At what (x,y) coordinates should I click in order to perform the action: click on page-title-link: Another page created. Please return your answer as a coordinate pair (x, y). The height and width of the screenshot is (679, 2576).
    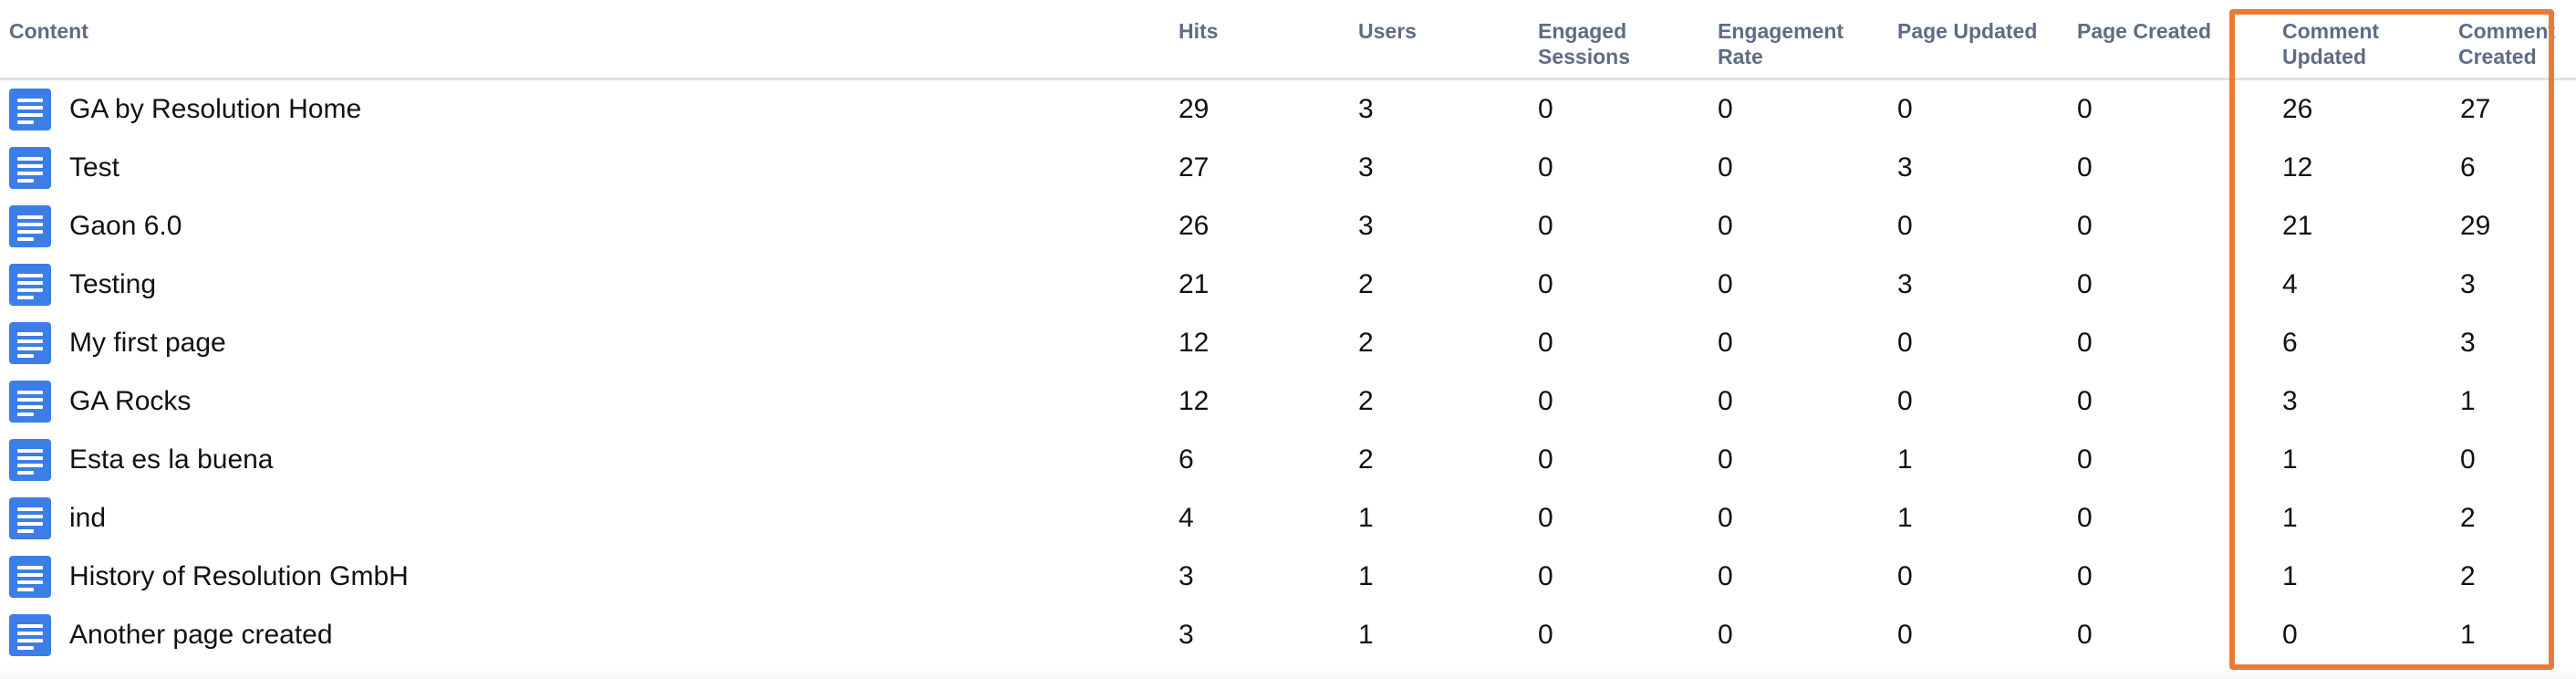
    Looking at the image, I should click on (201, 634).